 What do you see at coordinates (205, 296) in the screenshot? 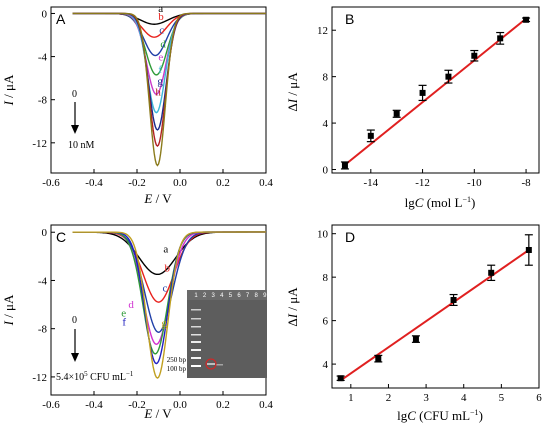
I see `gel-lane-2: 2` at bounding box center [205, 296].